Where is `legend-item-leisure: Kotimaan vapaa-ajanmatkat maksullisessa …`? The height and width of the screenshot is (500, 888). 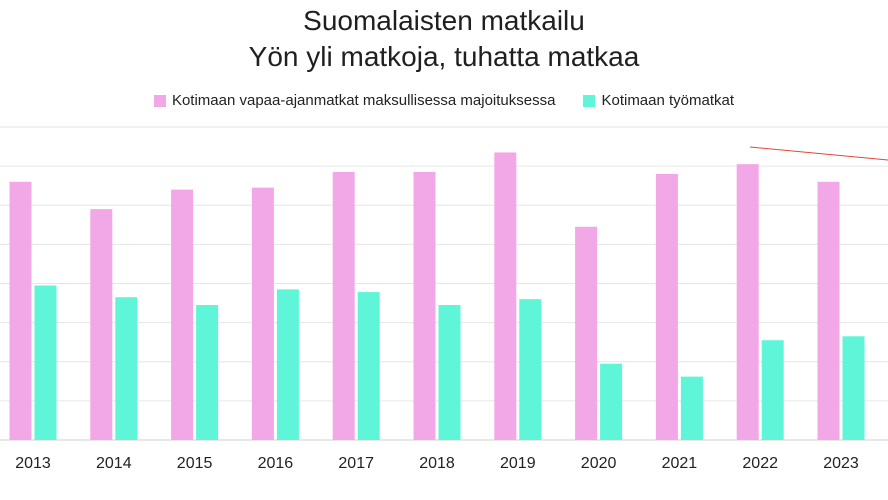 legend-item-leisure: Kotimaan vapaa-ajanmatkat maksullisessa … is located at coordinates (354, 100).